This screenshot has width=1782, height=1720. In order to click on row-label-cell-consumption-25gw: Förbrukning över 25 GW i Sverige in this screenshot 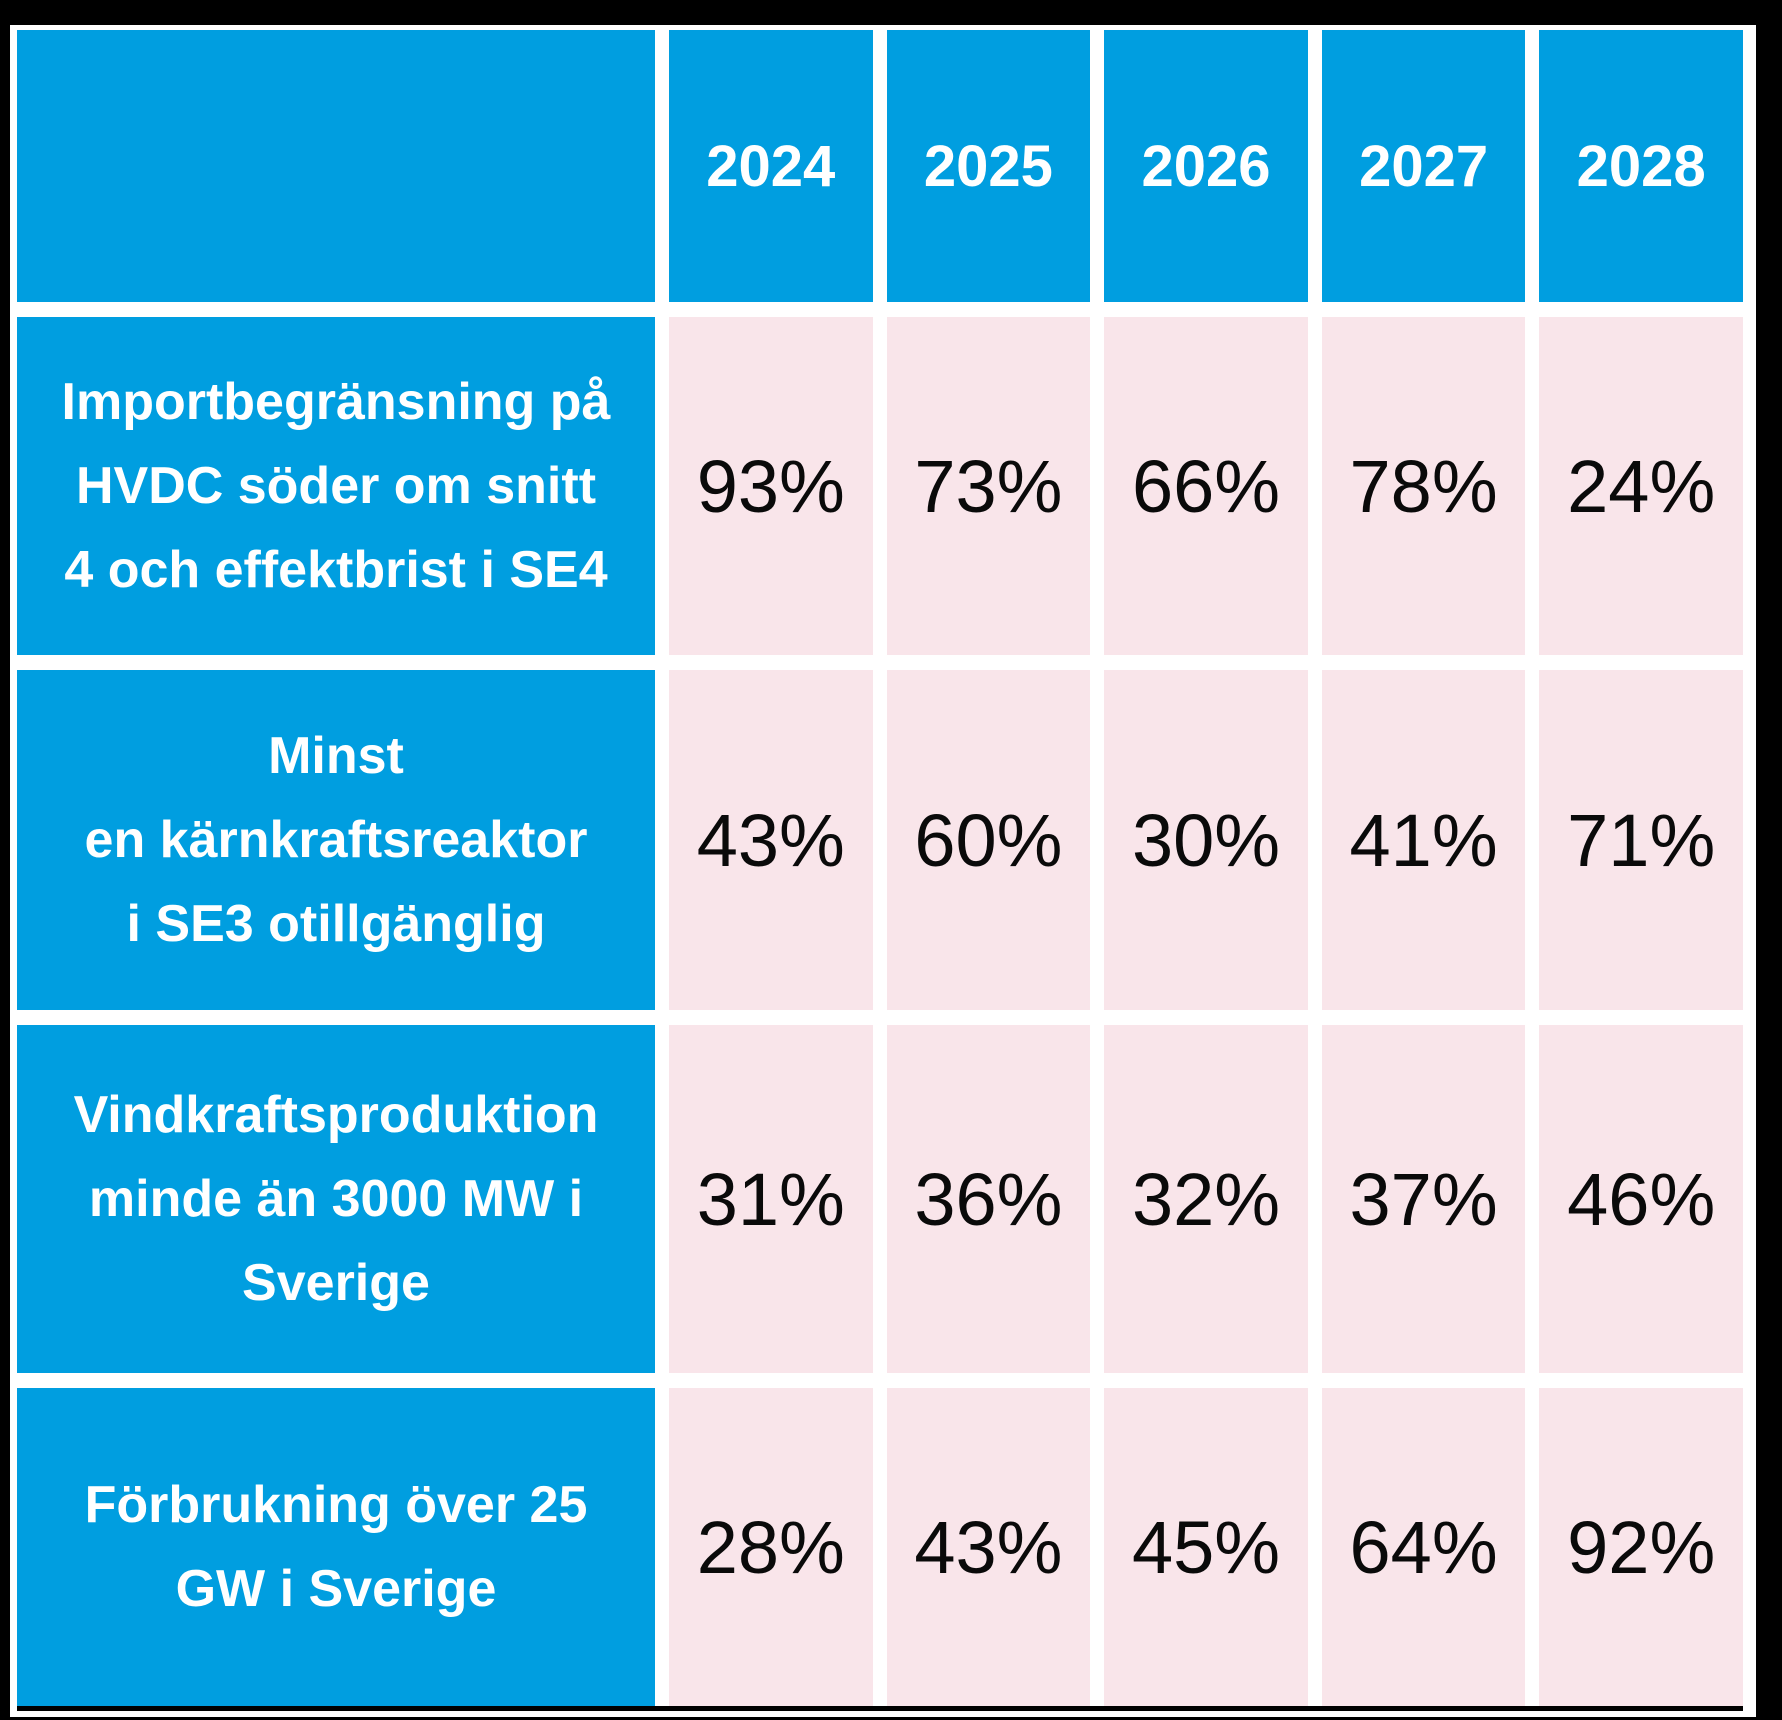, I will do `click(336, 1547)`.